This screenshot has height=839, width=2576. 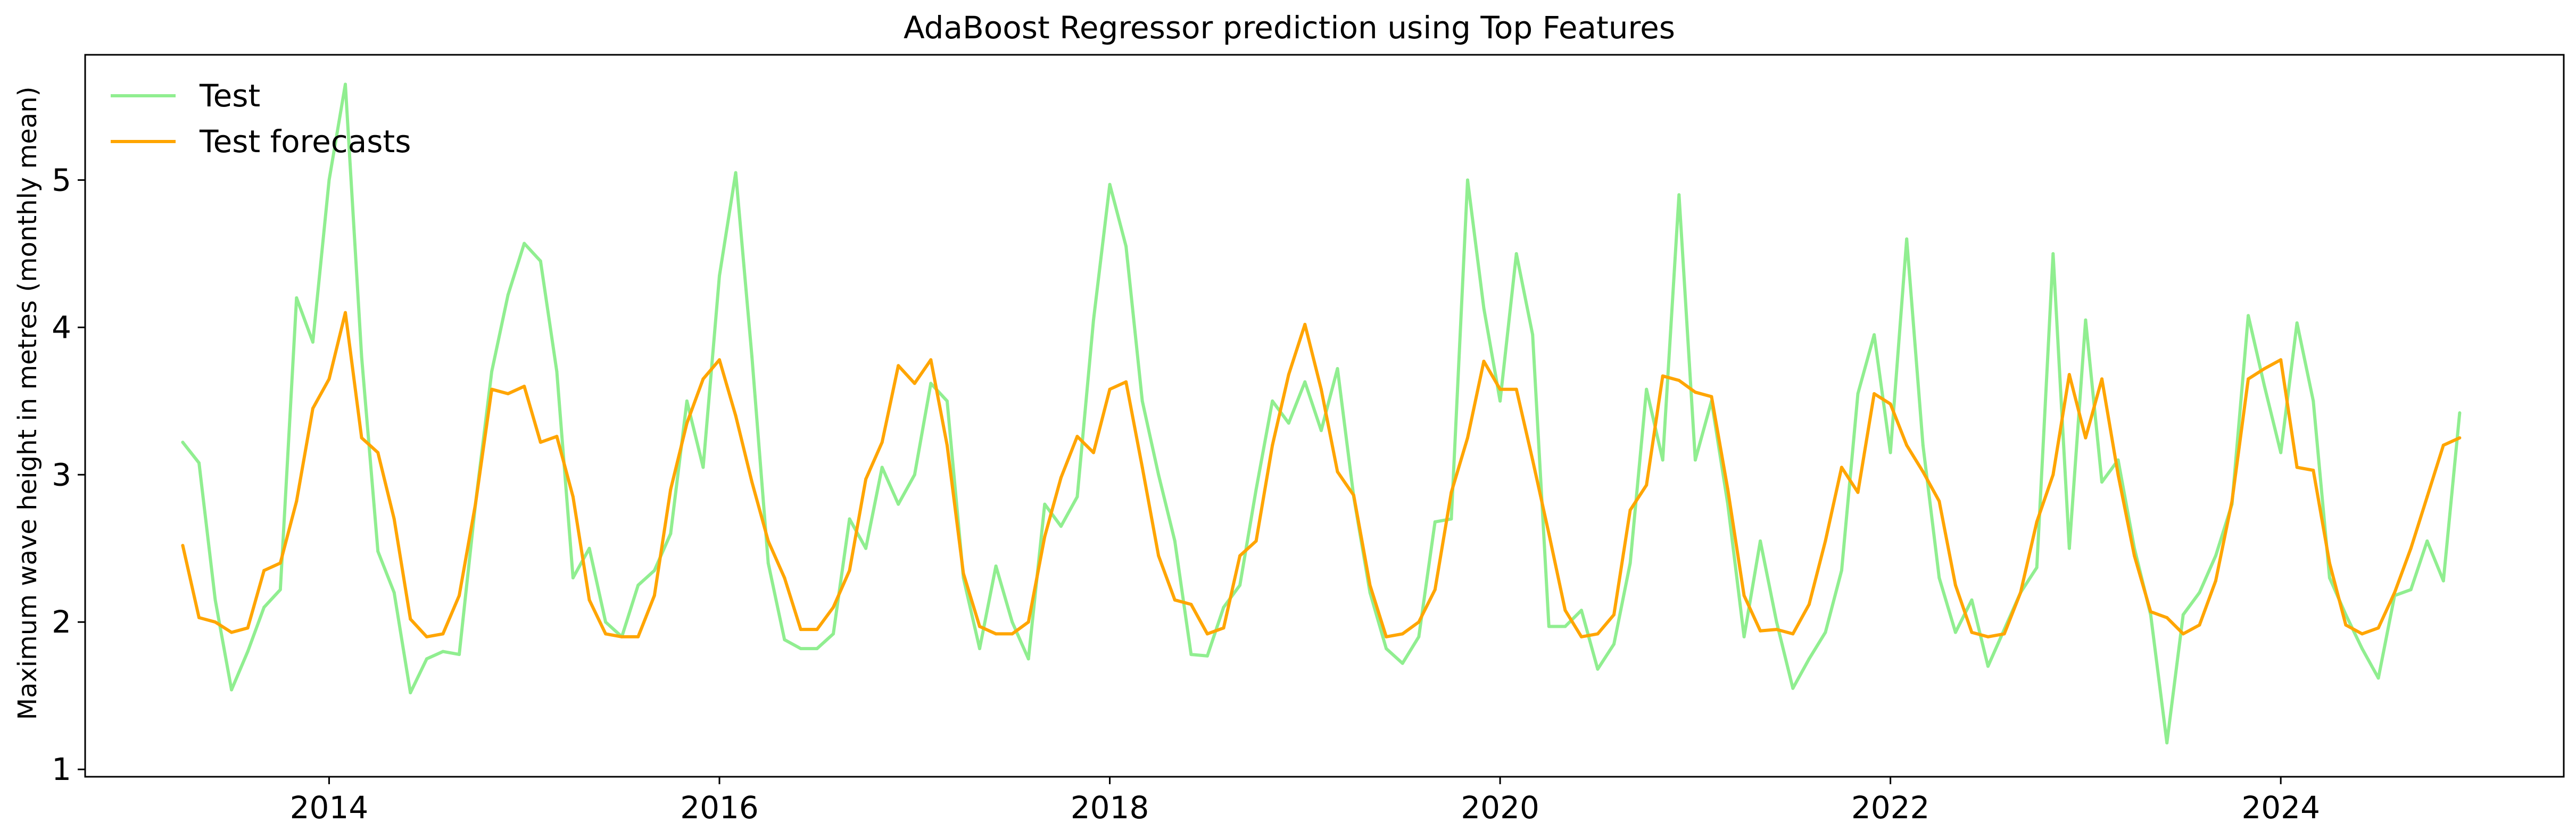 What do you see at coordinates (61, 327) in the screenshot?
I see `y-tick-label: 4` at bounding box center [61, 327].